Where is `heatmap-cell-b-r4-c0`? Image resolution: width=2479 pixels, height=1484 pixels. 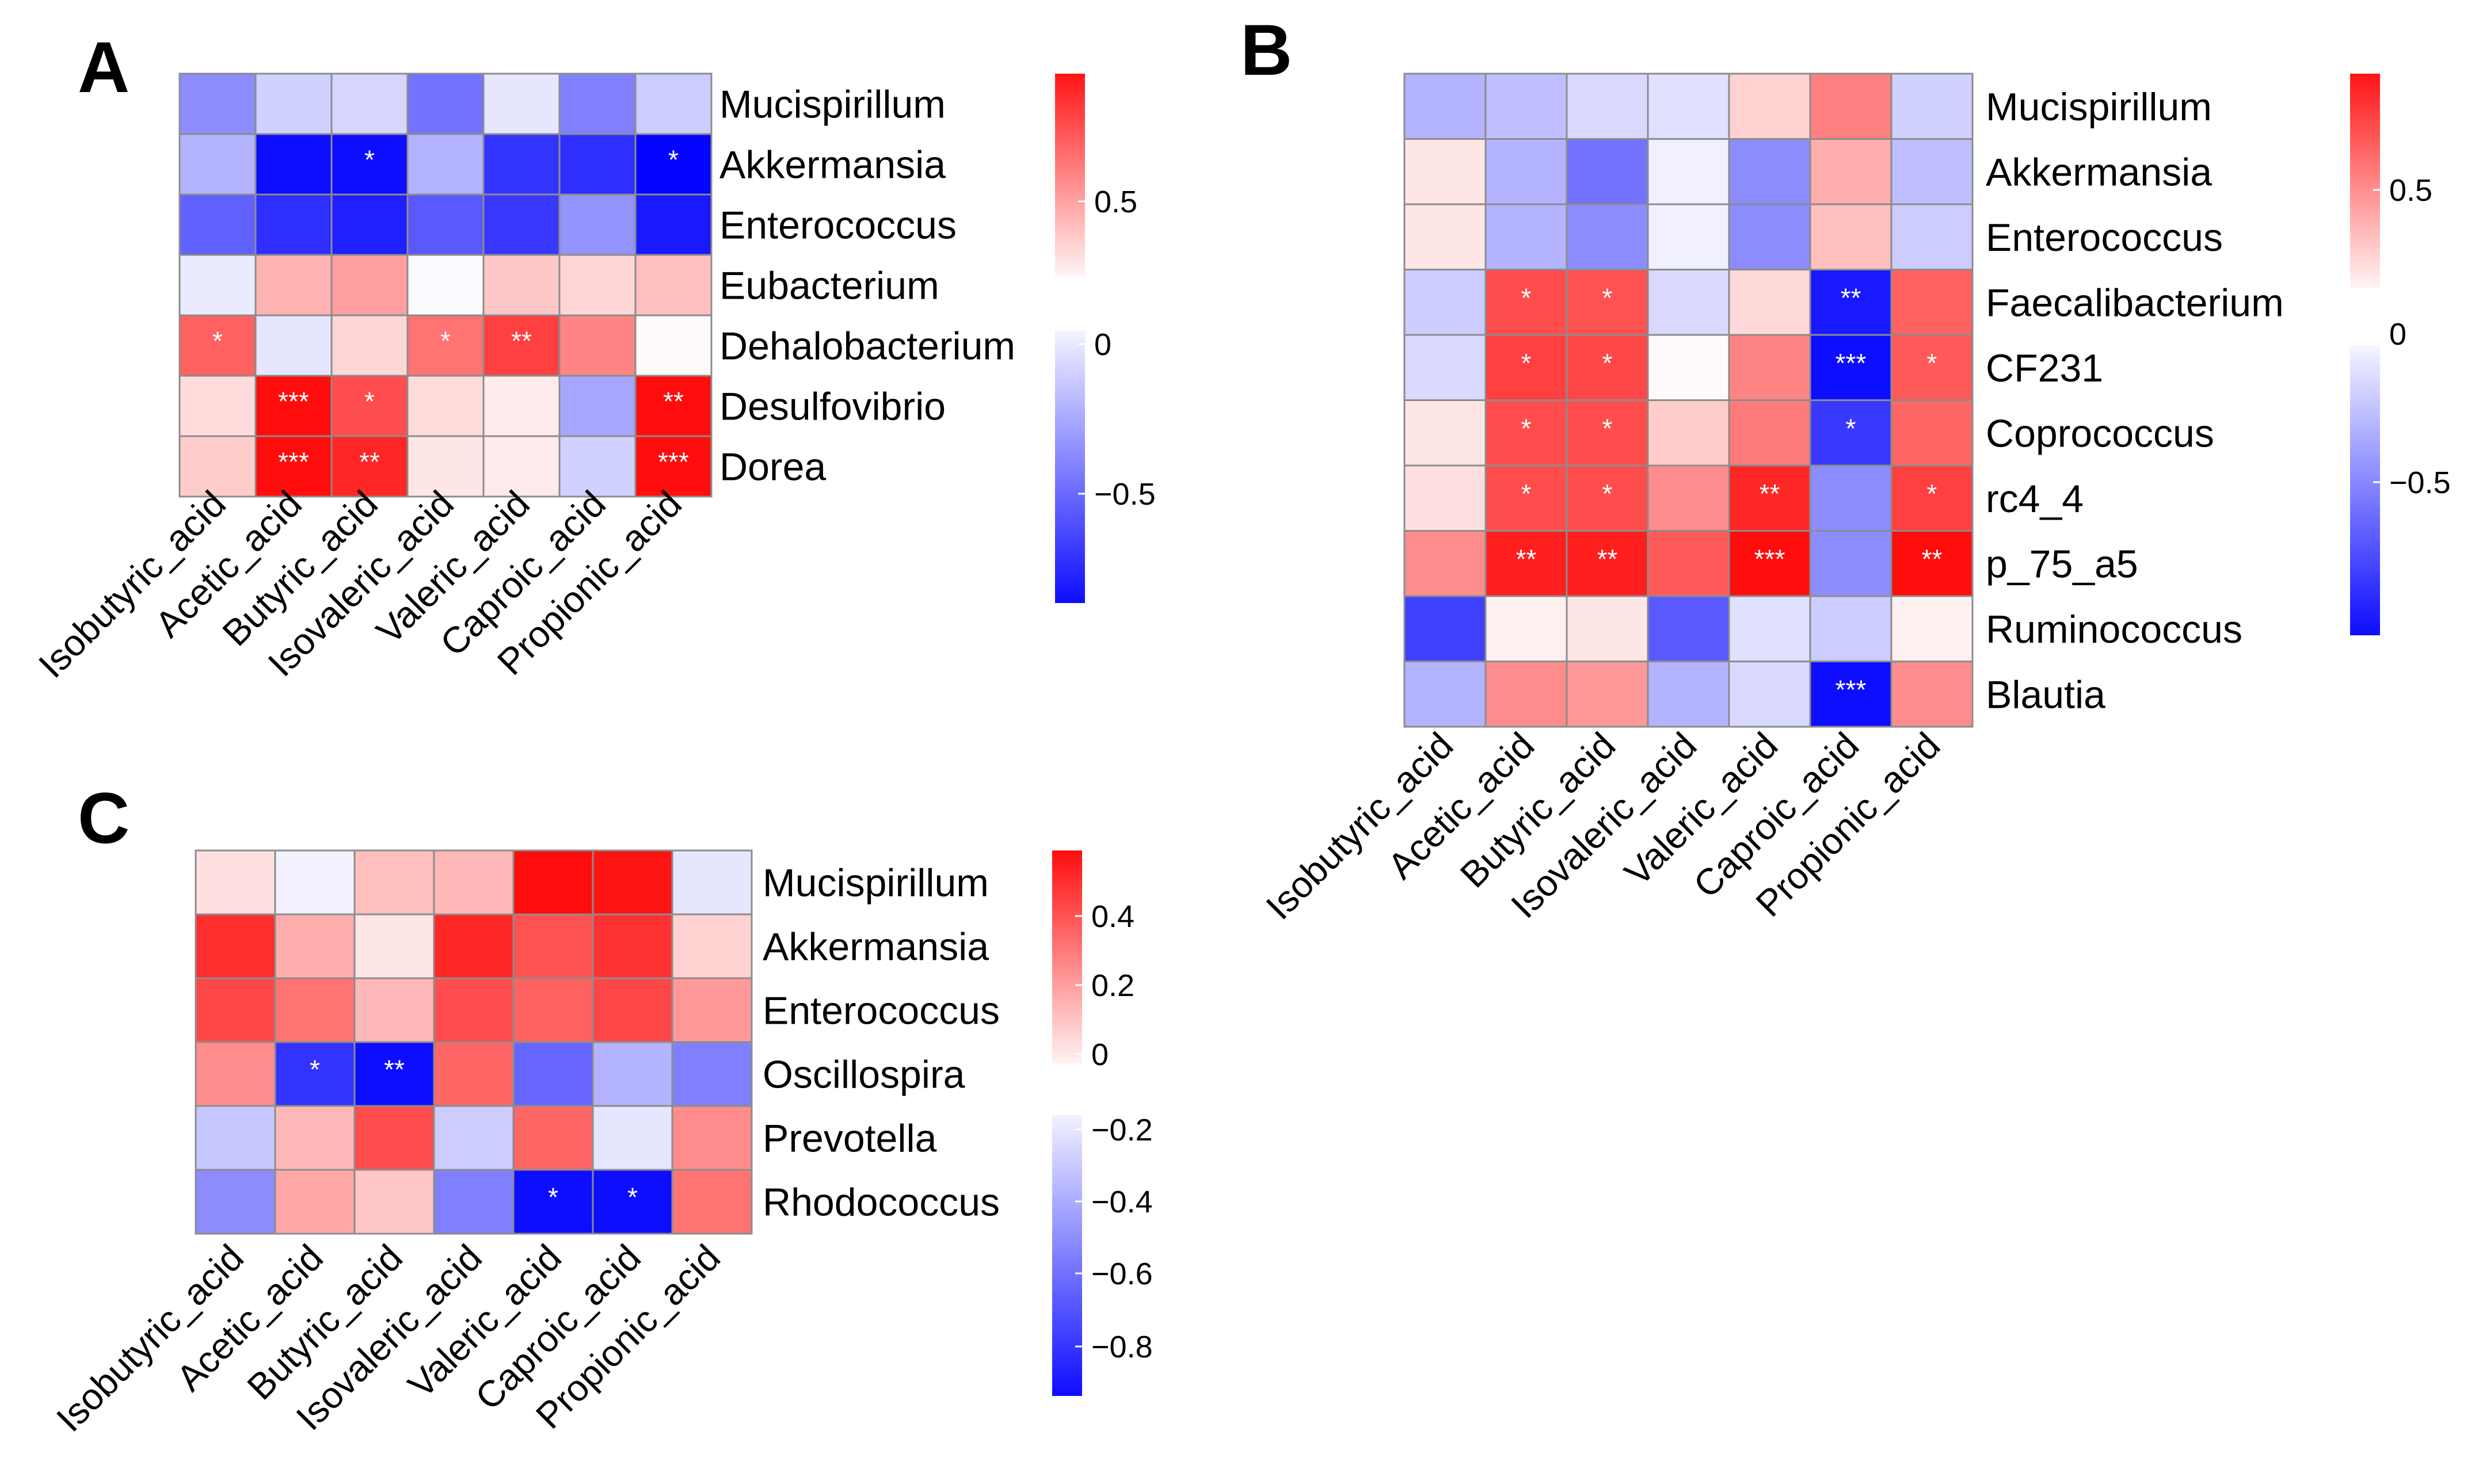 heatmap-cell-b-r4-c0 is located at coordinates (1445, 367).